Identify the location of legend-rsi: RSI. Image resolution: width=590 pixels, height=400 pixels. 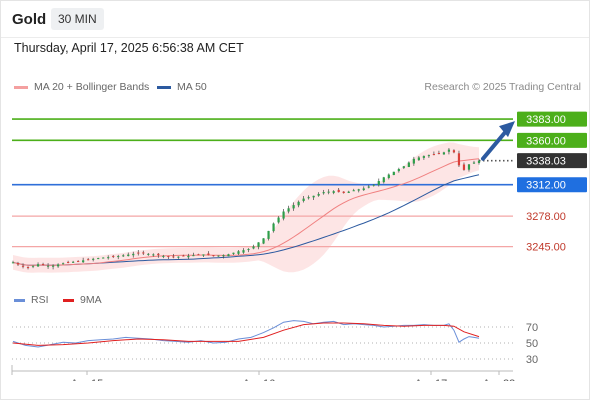
(31, 300).